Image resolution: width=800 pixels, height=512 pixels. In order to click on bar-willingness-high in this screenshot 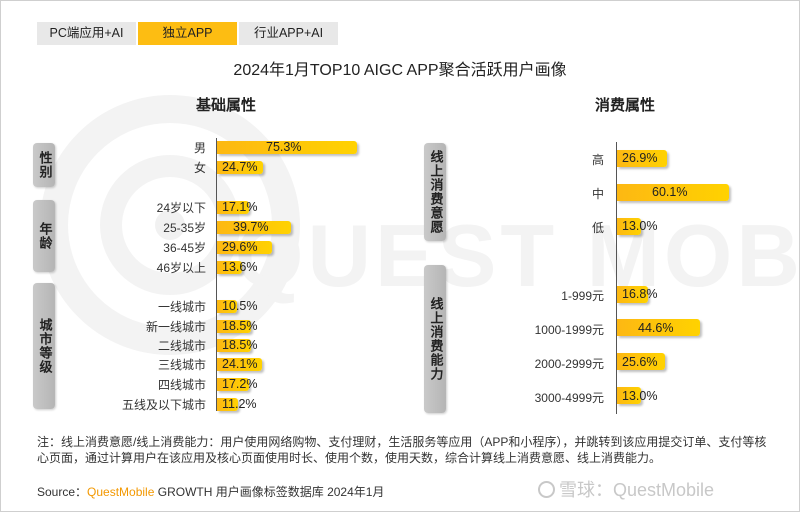, I will do `click(642, 158)`.